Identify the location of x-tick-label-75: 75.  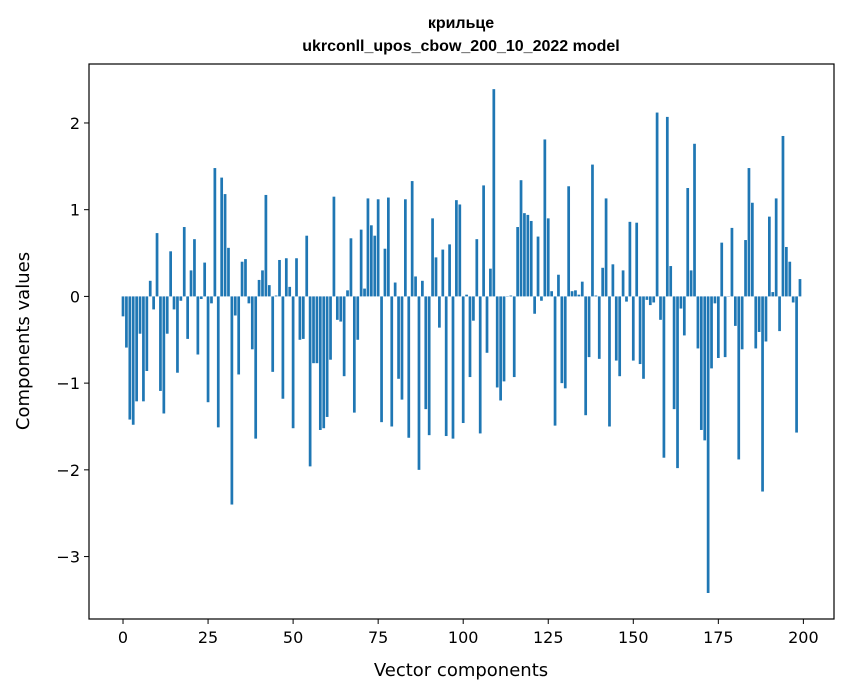
(378, 637).